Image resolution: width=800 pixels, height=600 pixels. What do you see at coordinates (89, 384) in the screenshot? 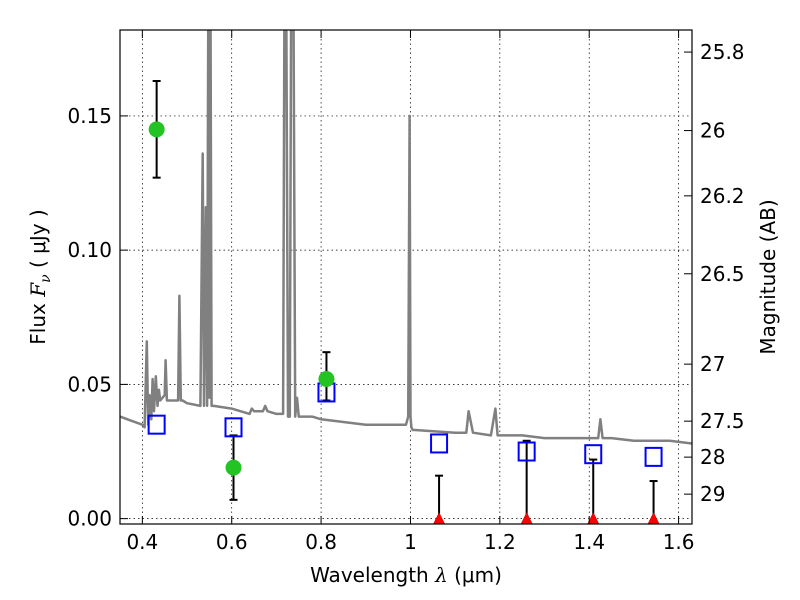
I see `y-tick-label: 0.05` at bounding box center [89, 384].